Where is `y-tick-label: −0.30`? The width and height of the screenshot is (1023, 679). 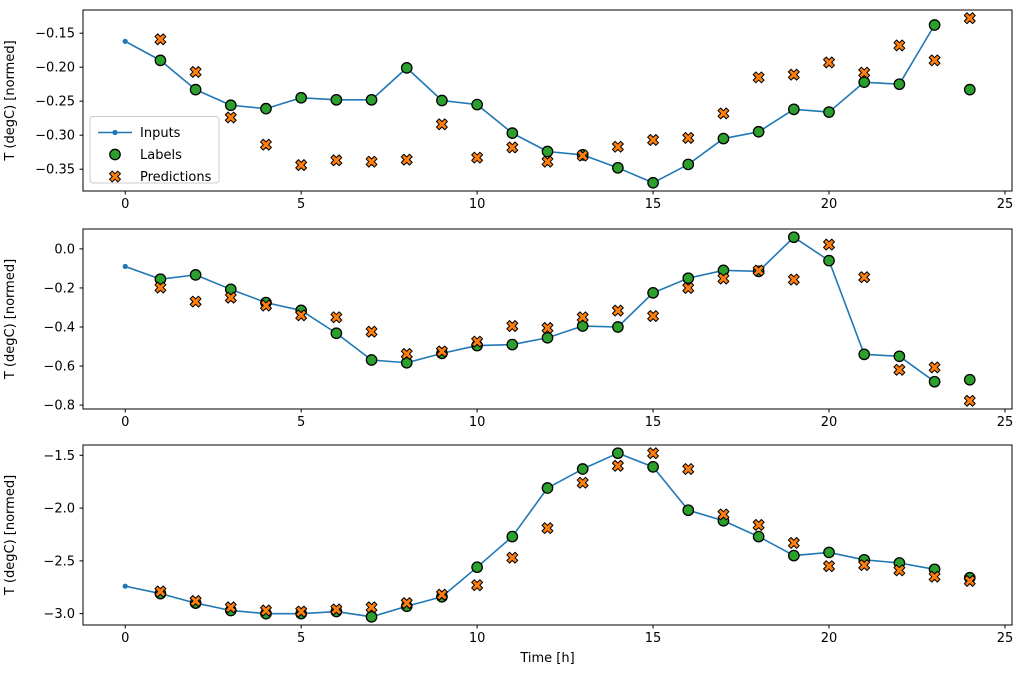 y-tick-label: −0.30 is located at coordinates (55, 136).